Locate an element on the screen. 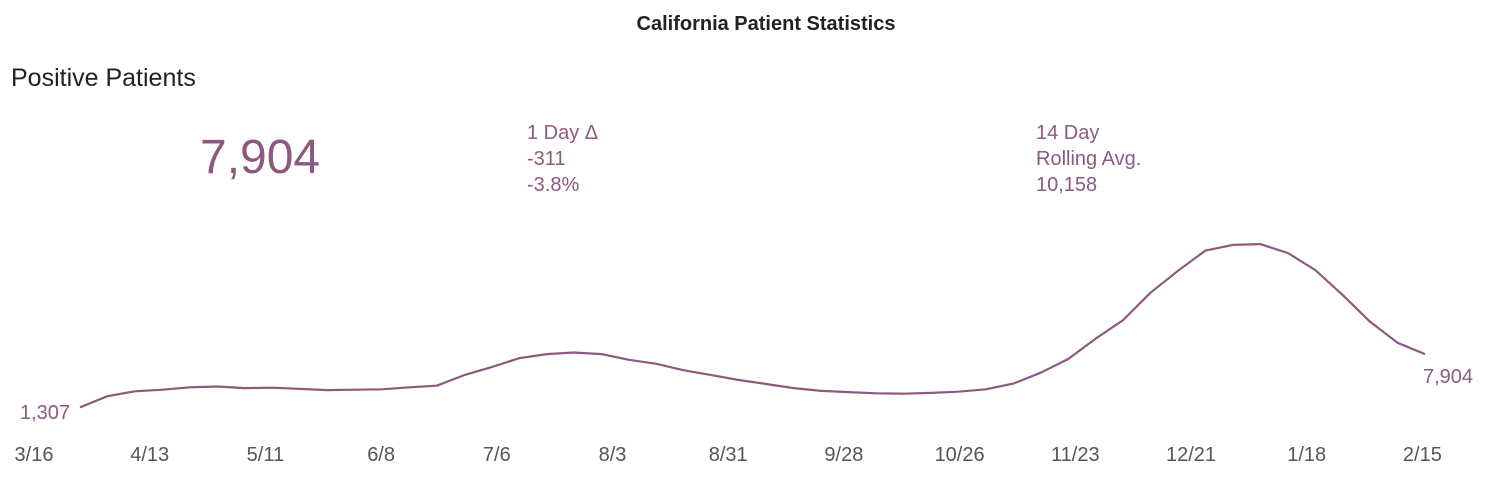 The image size is (1500, 482). one-day-percent: -3.8% is located at coordinates (553, 185).